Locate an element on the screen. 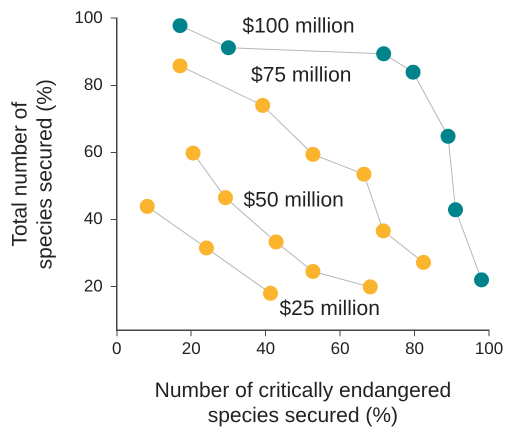 This screenshot has width=517, height=435. x-tick-label: 100 is located at coordinates (489, 348).